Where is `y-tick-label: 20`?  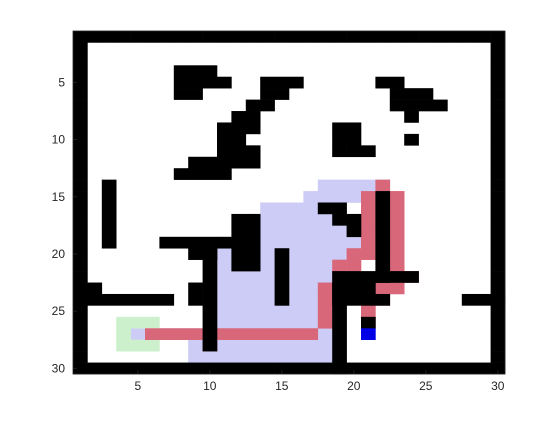
y-tick-label: 20 is located at coordinates (59, 254).